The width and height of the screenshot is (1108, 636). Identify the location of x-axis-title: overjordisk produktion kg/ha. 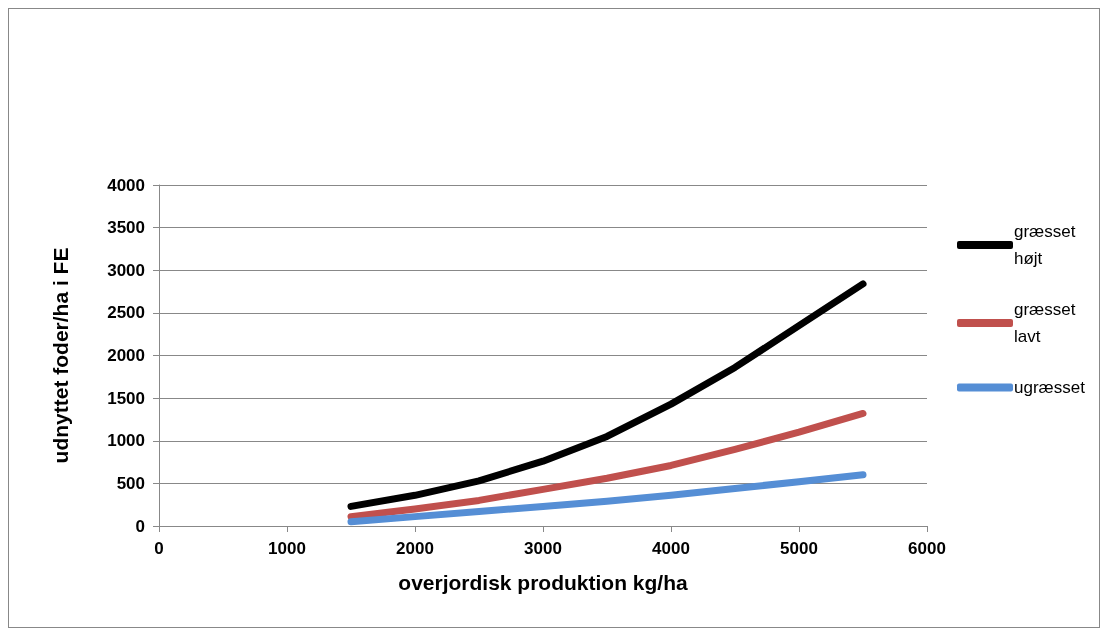
(543, 582).